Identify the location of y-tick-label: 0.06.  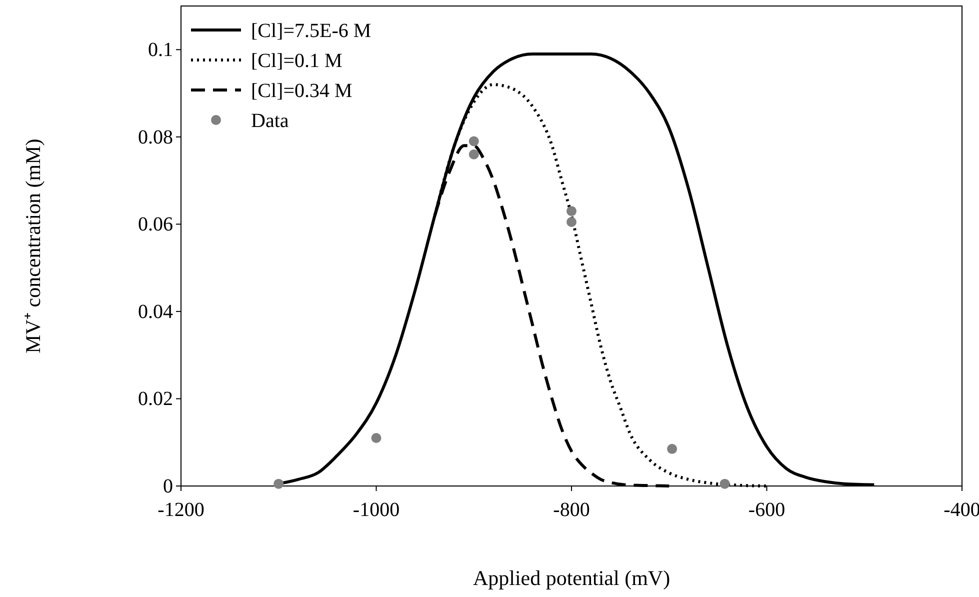
(155, 225).